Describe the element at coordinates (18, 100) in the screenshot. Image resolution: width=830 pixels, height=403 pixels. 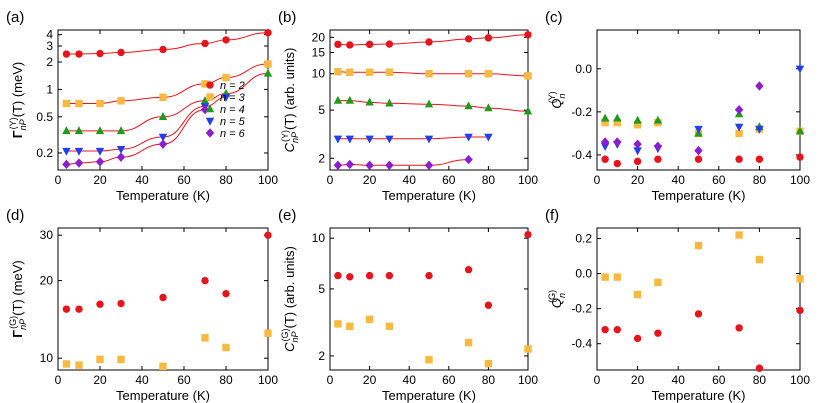
I see `y-axis-label: ΓnP(Y)(T) (meV)` at that location.